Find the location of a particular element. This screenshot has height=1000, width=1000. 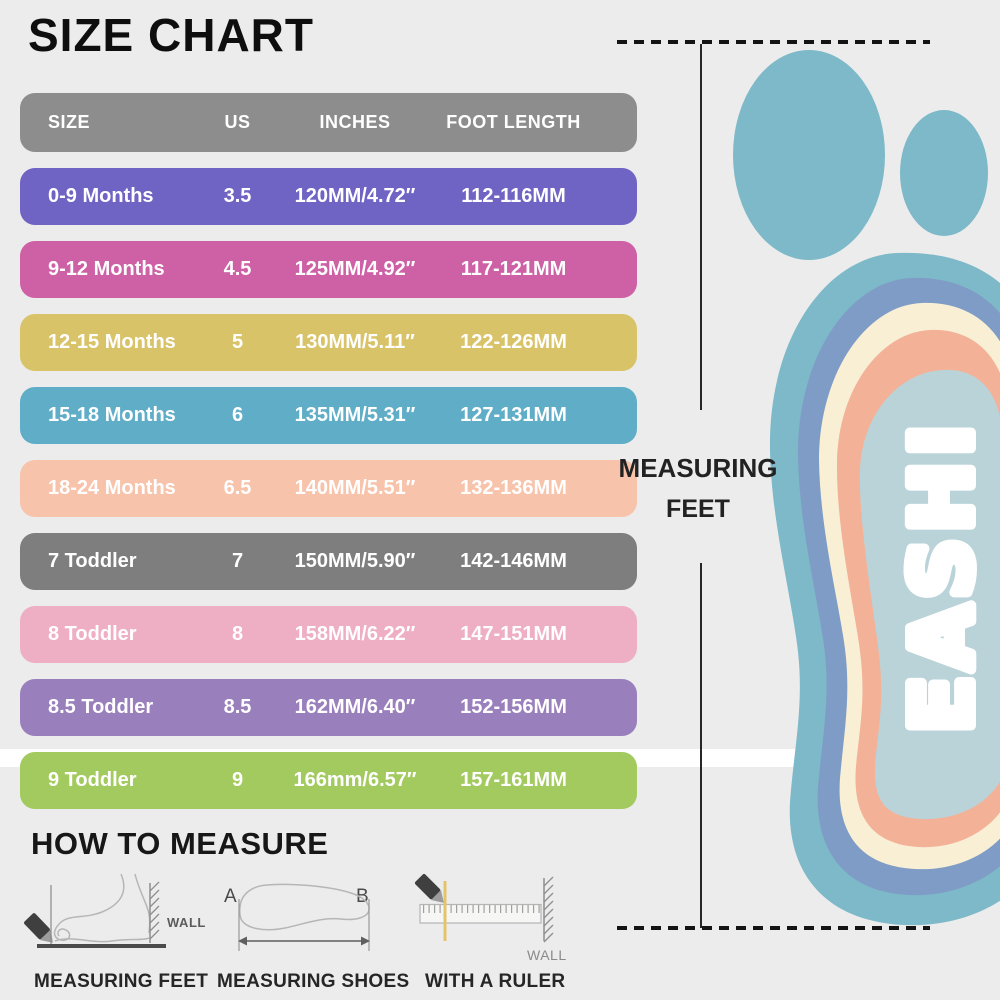

row-size: 8 Toddler is located at coordinates (92, 634).